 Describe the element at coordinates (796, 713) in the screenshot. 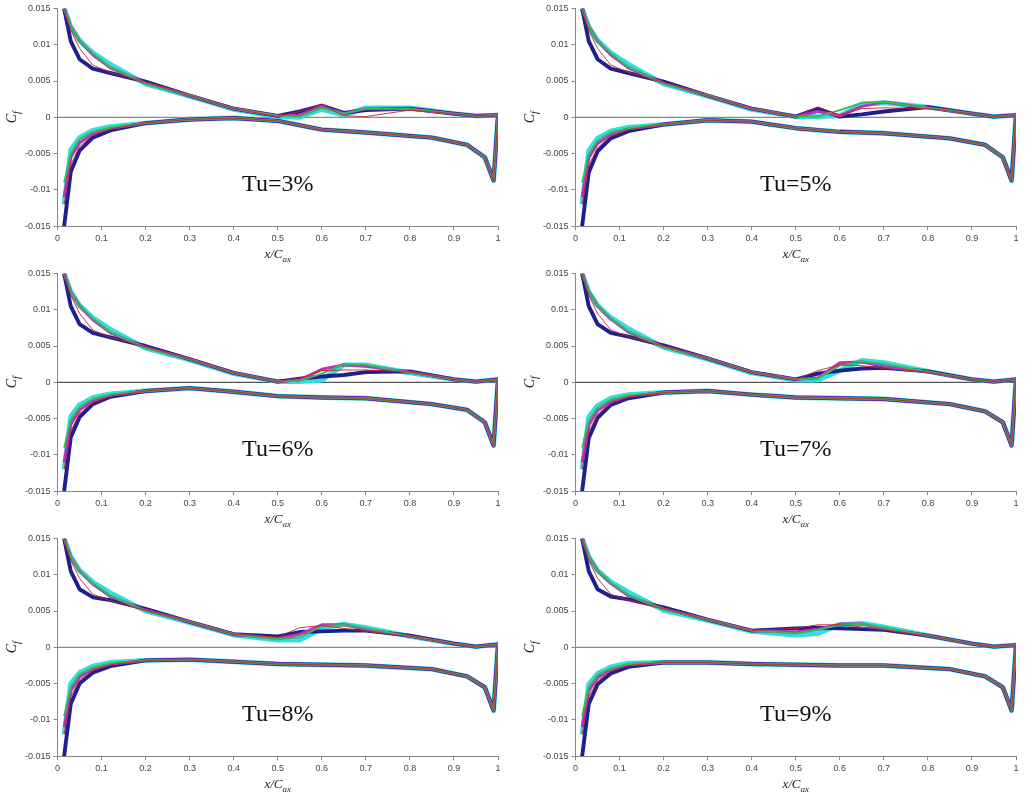

I see `annotation: Tu=9%` at that location.